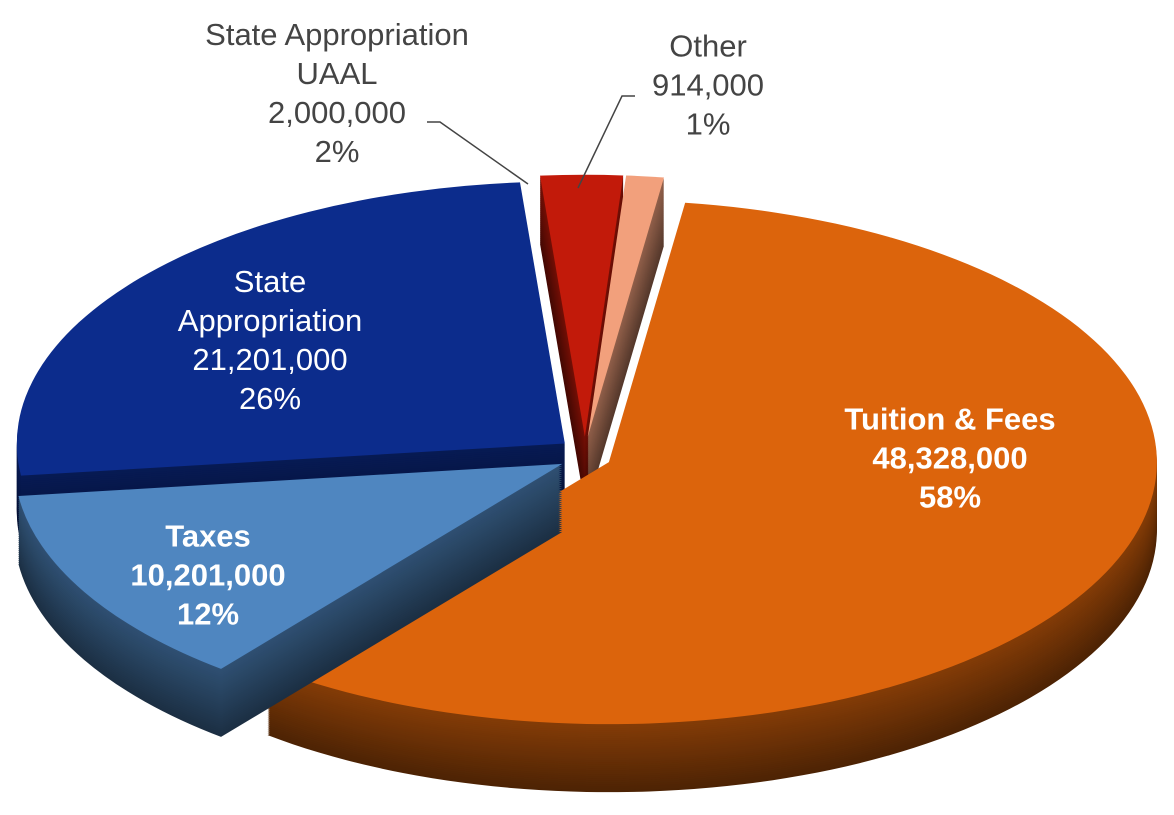 Image resolution: width=1174 pixels, height=815 pixels. Describe the element at coordinates (208, 536) in the screenshot. I see `category-label: Taxes` at that location.